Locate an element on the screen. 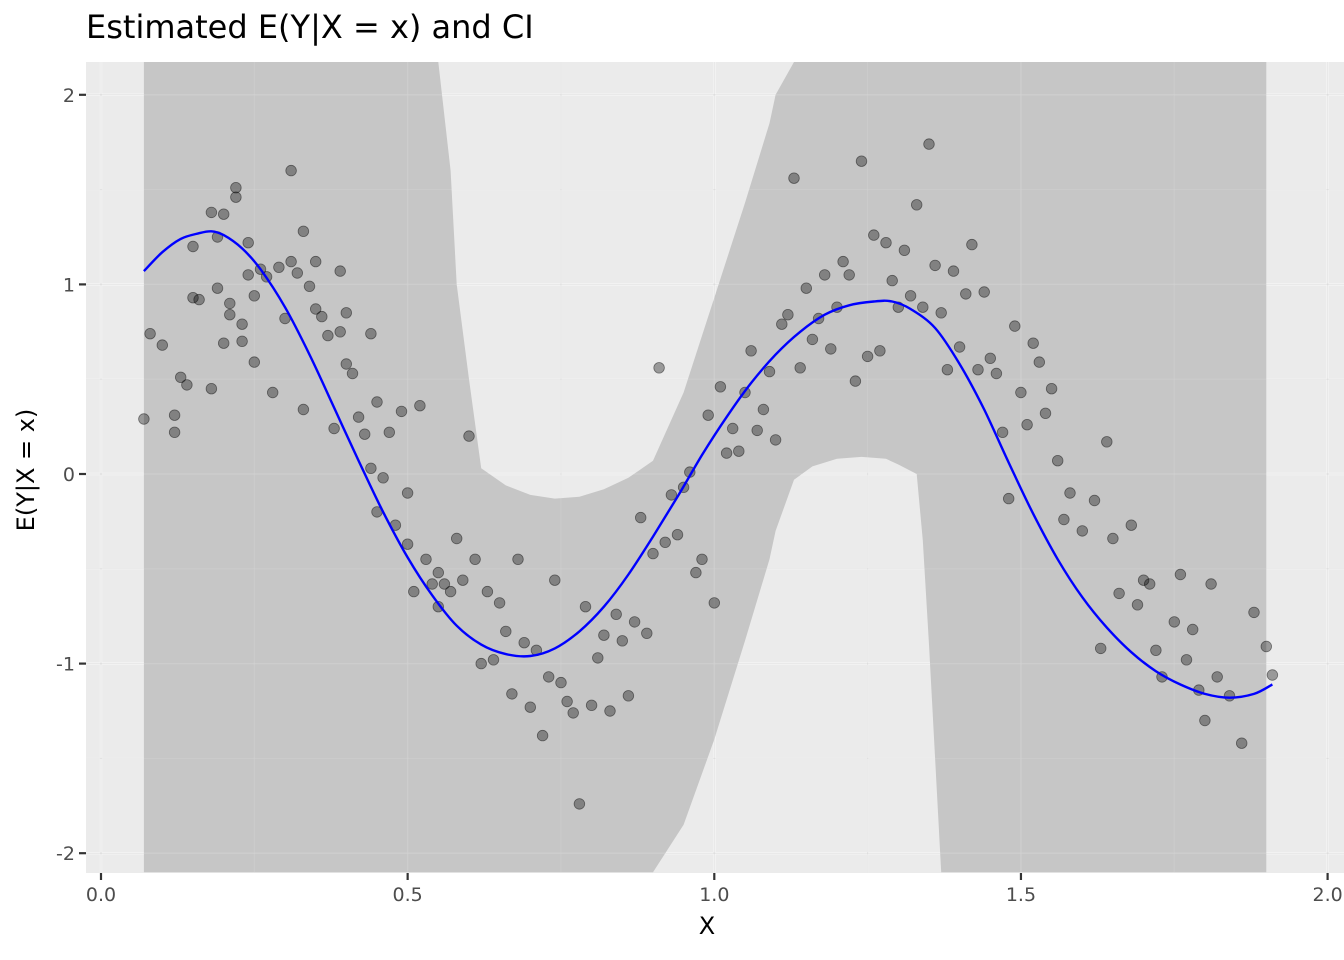  x-tick-label: 0.5 is located at coordinates (408, 895).